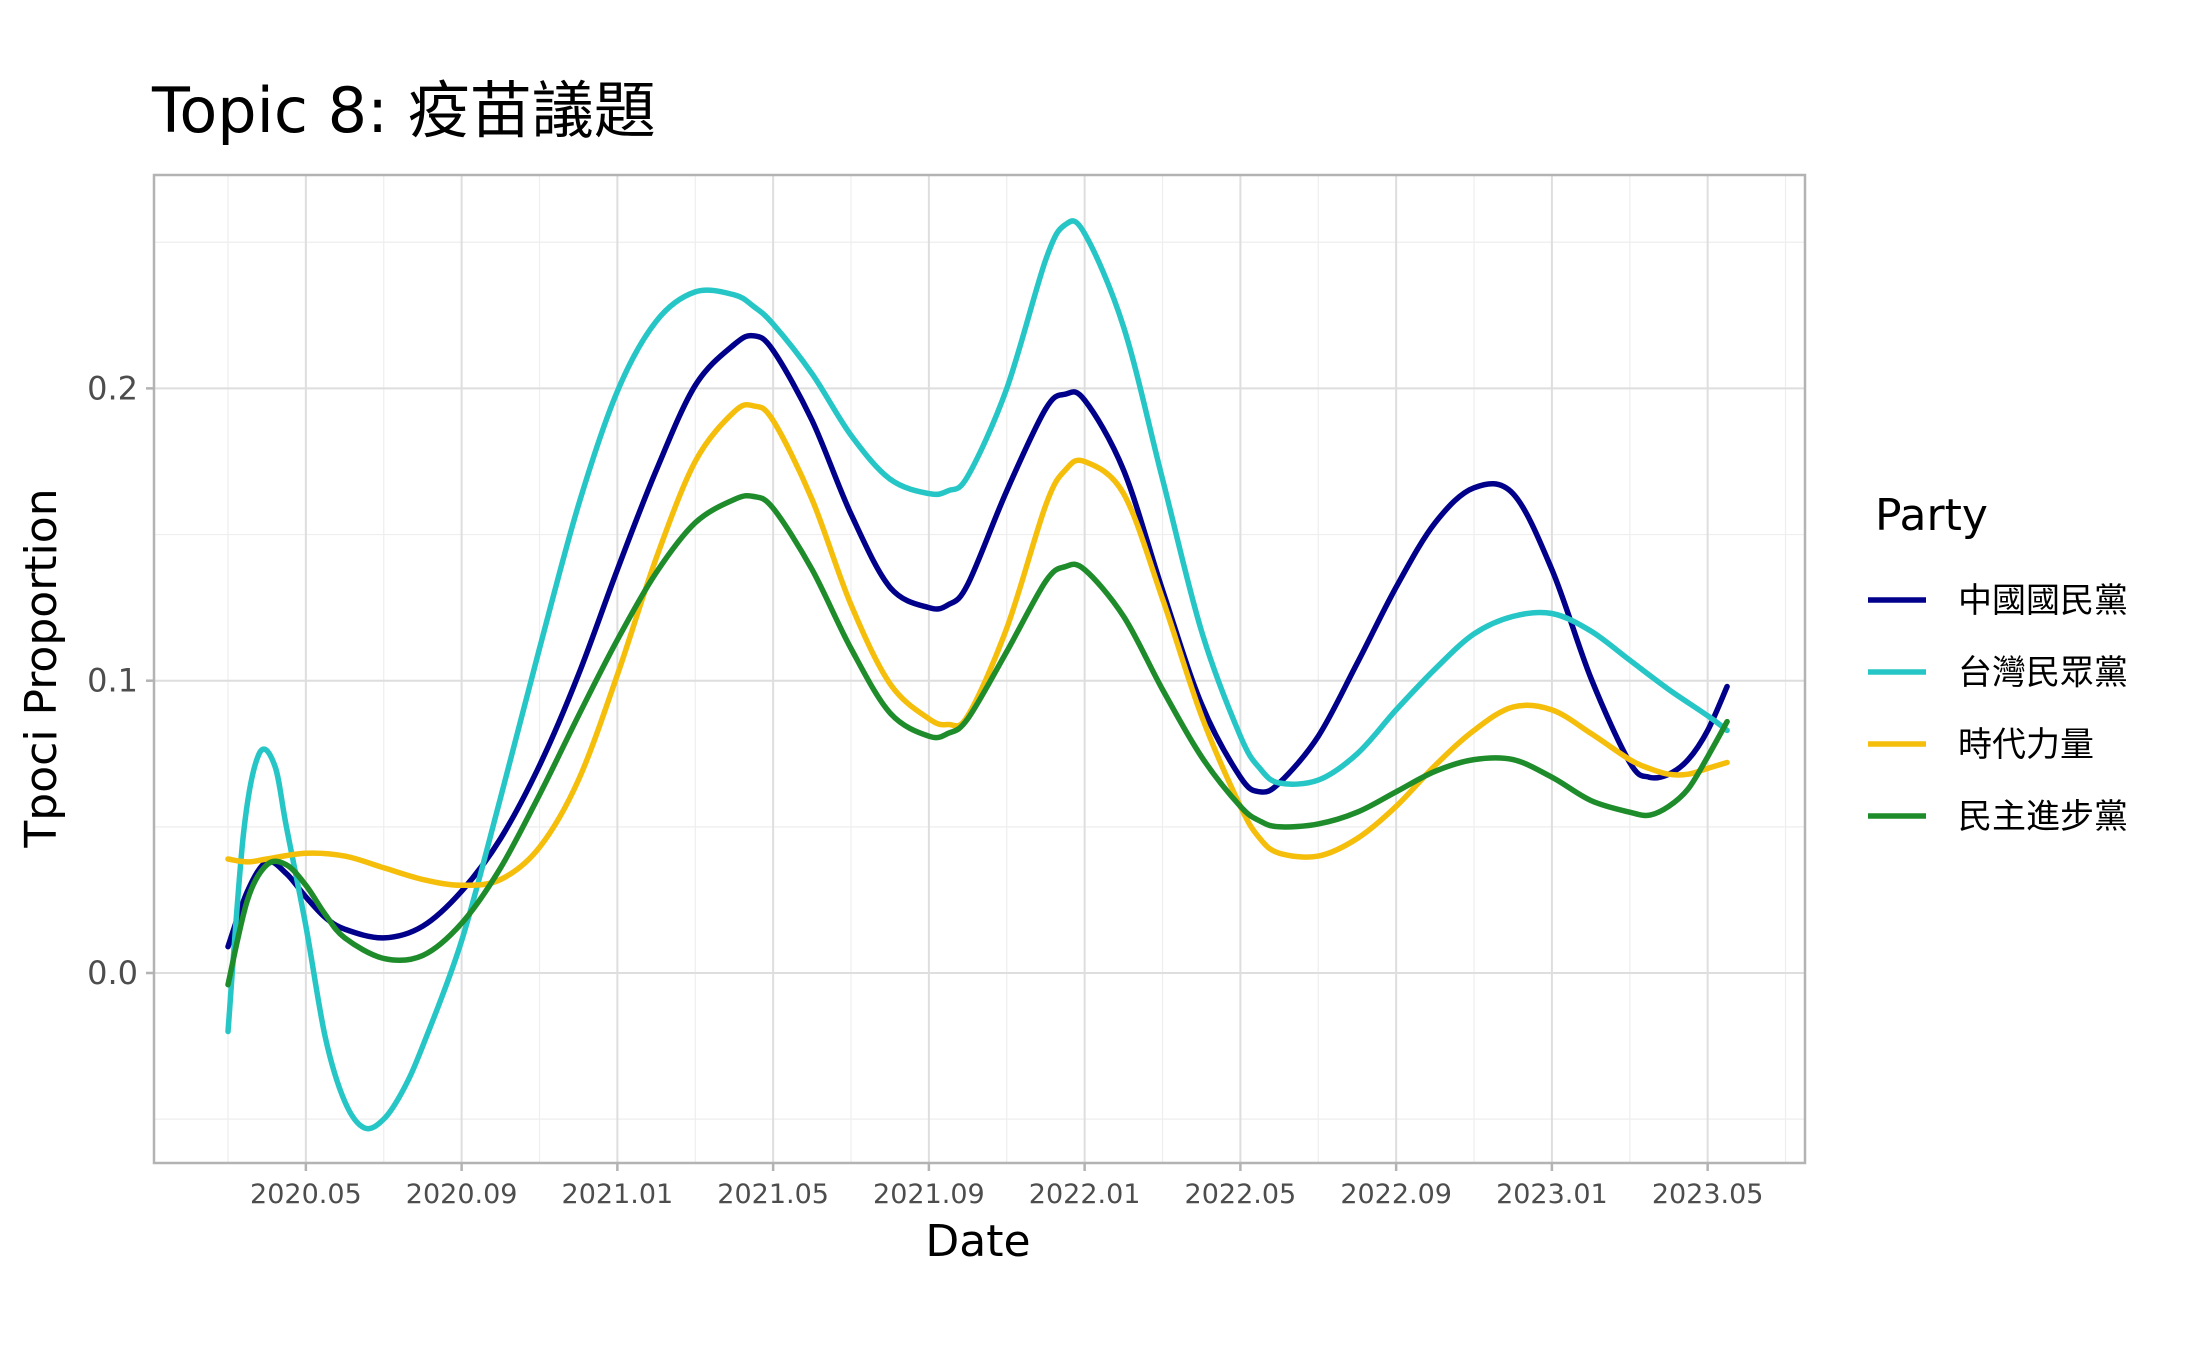 The width and height of the screenshot is (2187, 1351). What do you see at coordinates (403, 110) in the screenshot?
I see `chart-title: Topic 8: 疫苗議題` at bounding box center [403, 110].